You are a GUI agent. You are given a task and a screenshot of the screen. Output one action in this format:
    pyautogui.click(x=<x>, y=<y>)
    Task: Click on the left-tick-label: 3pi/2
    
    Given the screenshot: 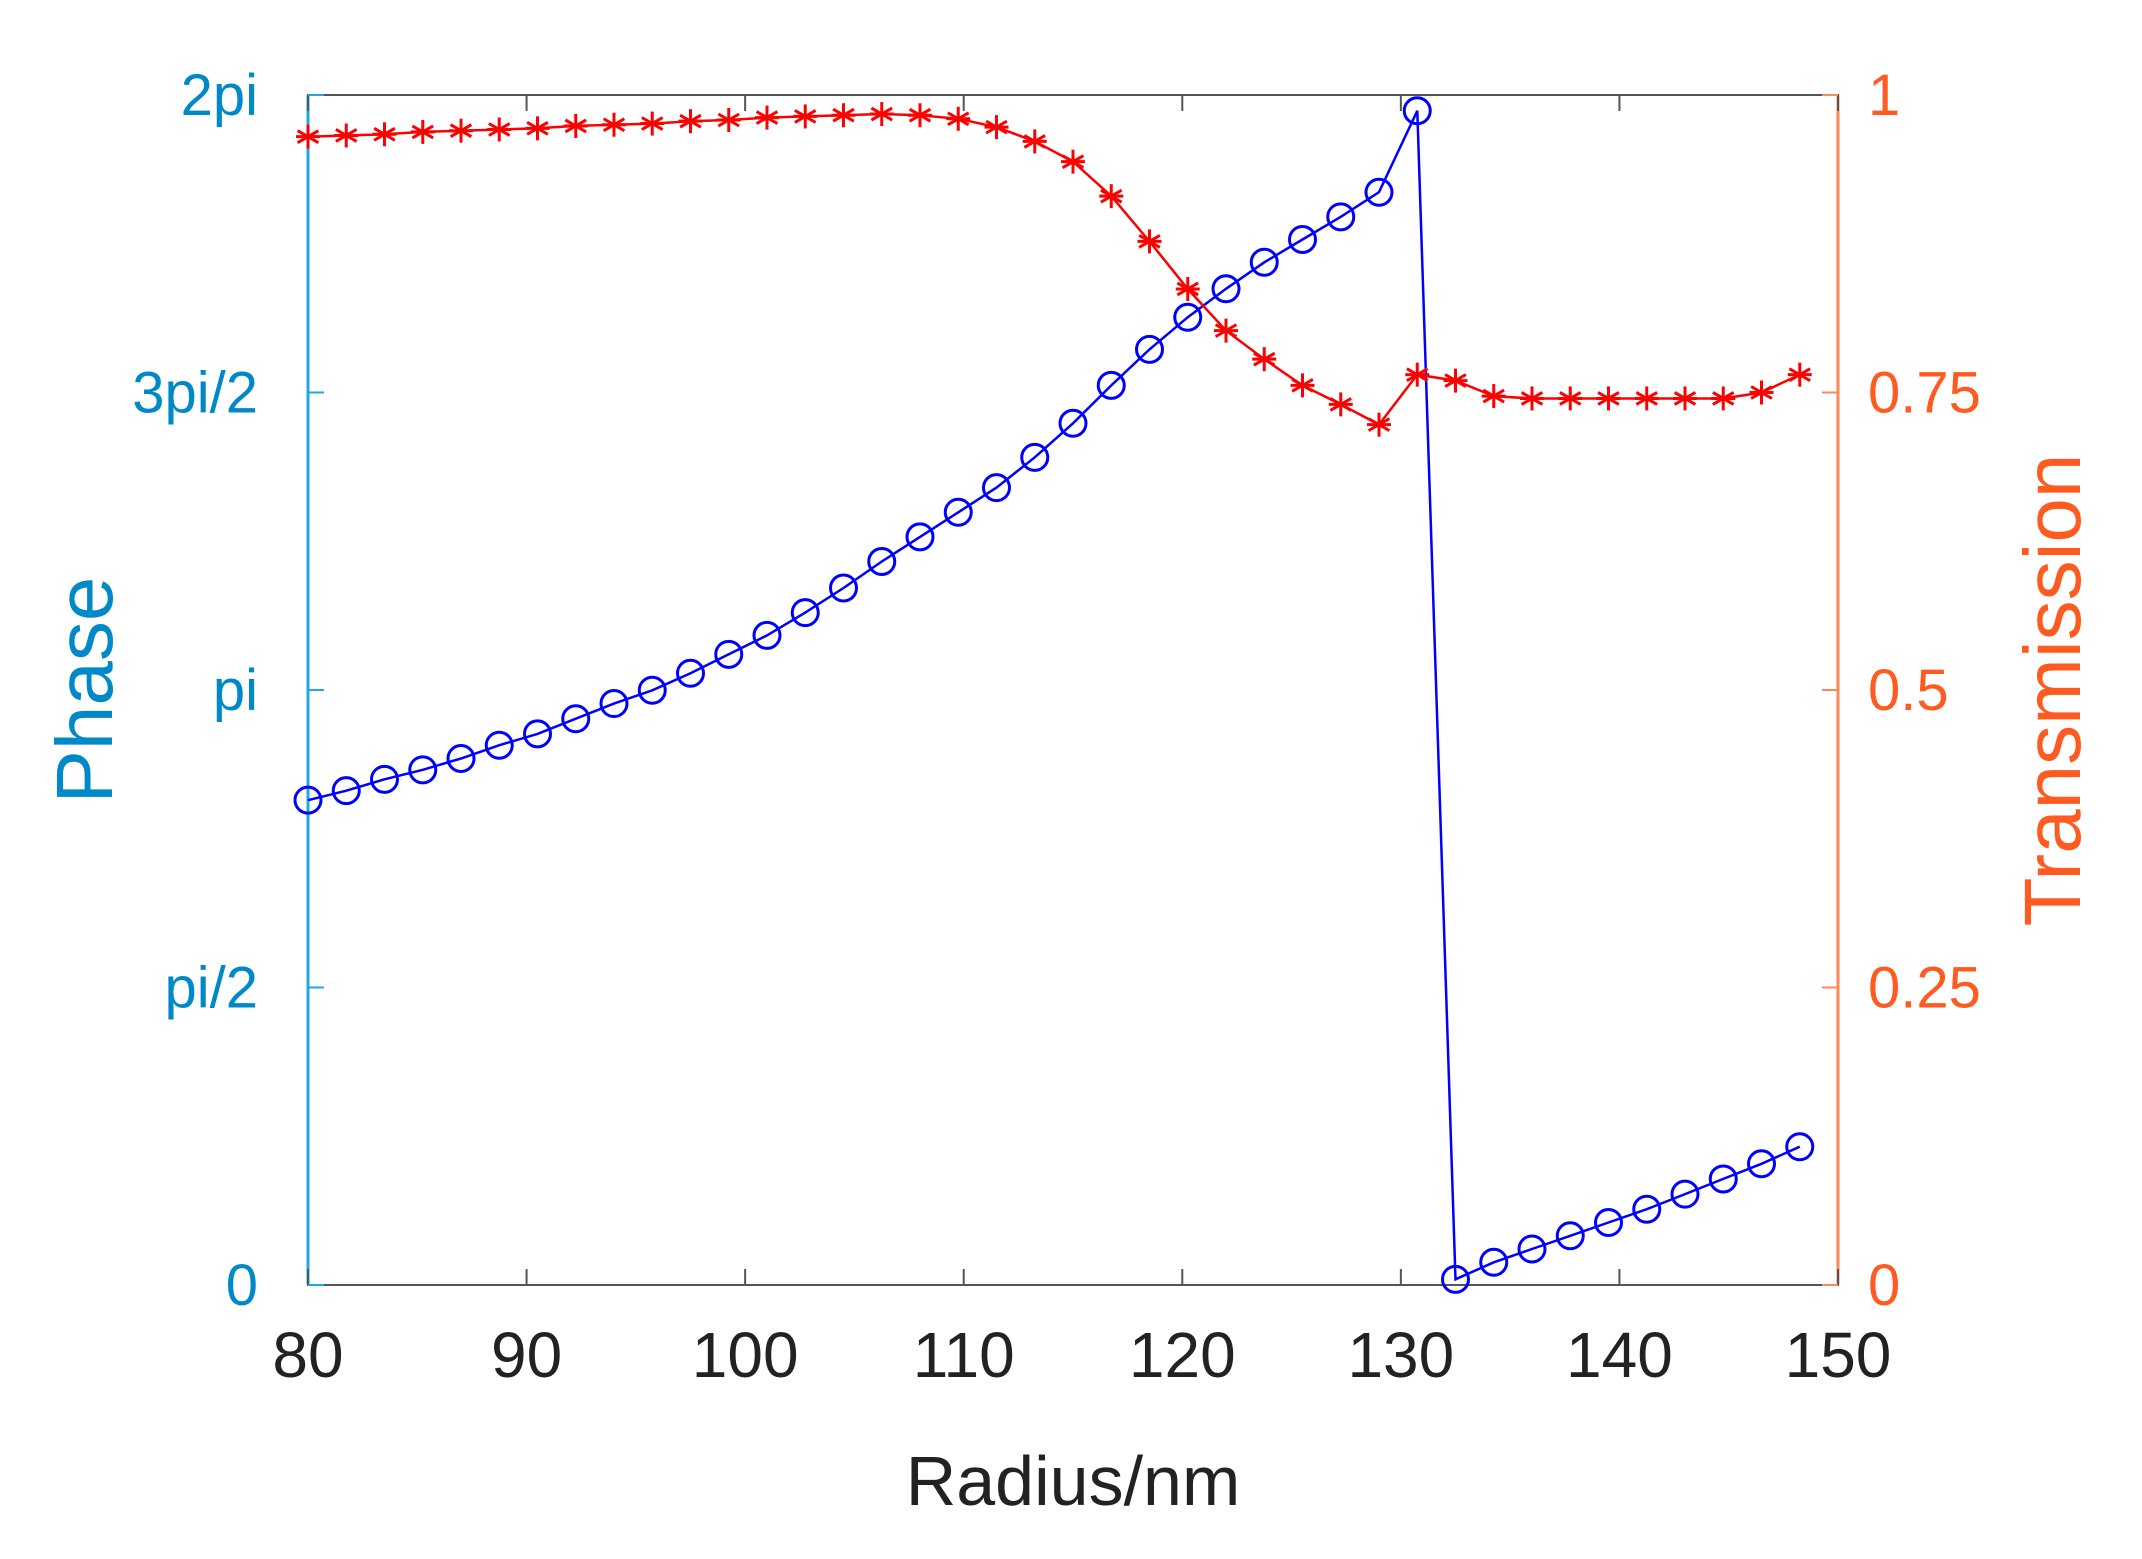 What is the action you would take?
    pyautogui.click(x=195, y=392)
    